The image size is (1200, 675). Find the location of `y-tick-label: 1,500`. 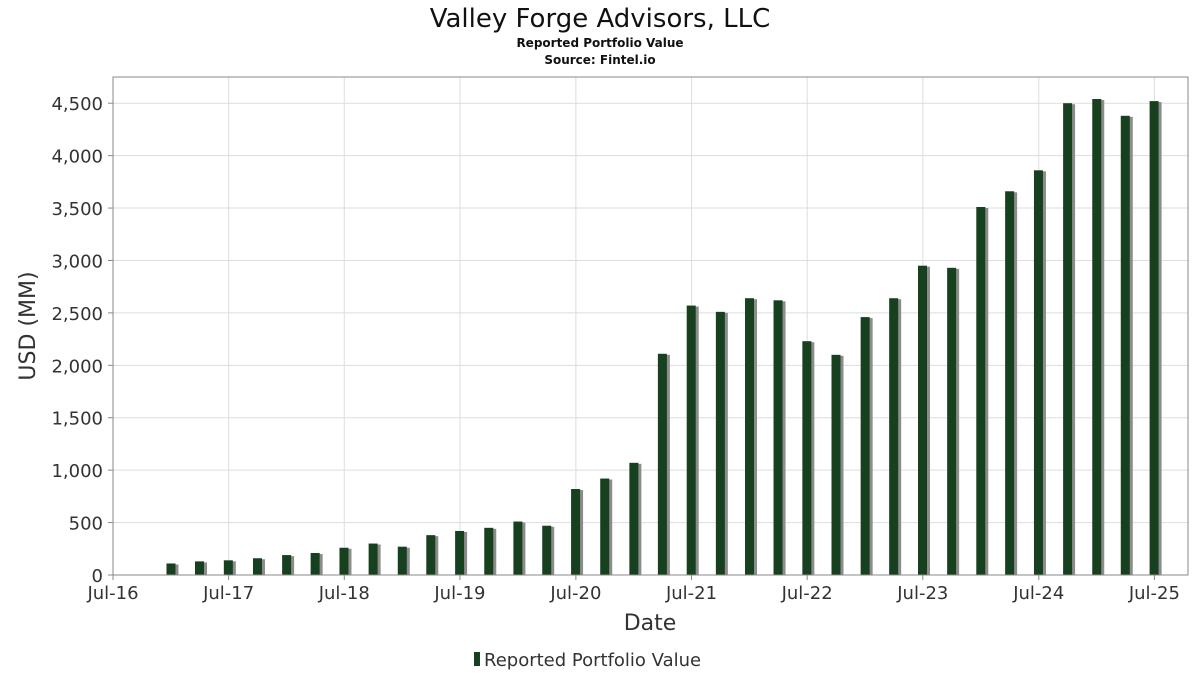

y-tick-label: 1,500 is located at coordinates (77, 419).